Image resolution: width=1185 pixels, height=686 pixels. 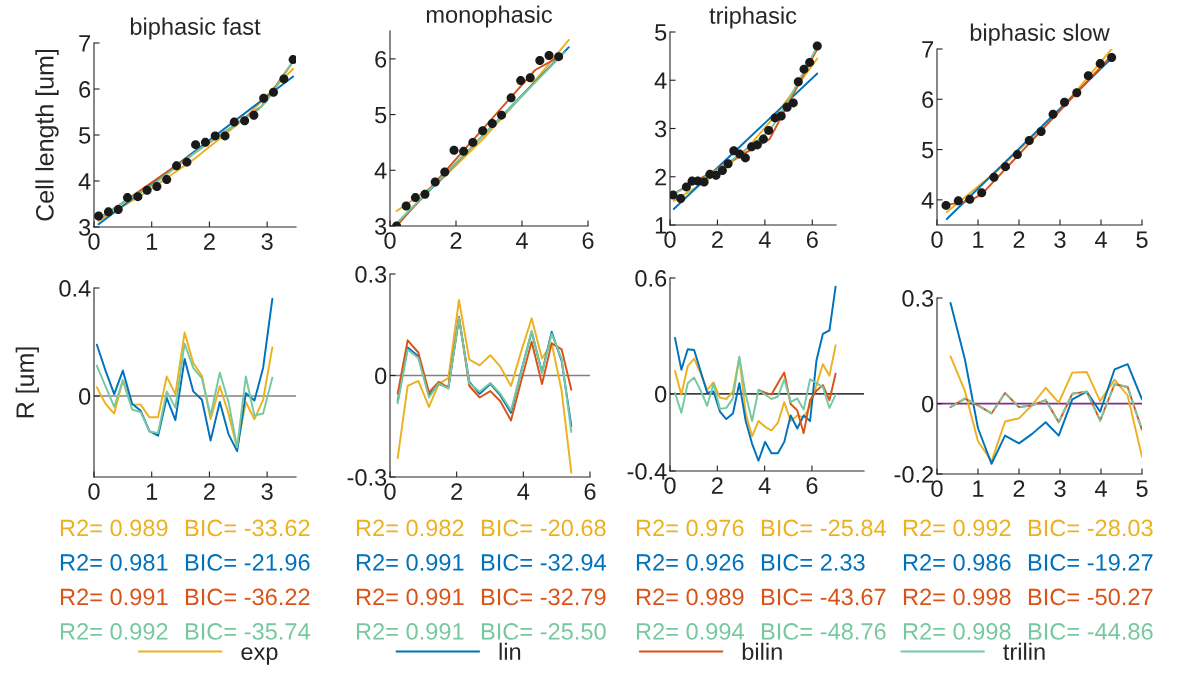 I want to click on text: R2= 0.992, so click(x=114, y=631).